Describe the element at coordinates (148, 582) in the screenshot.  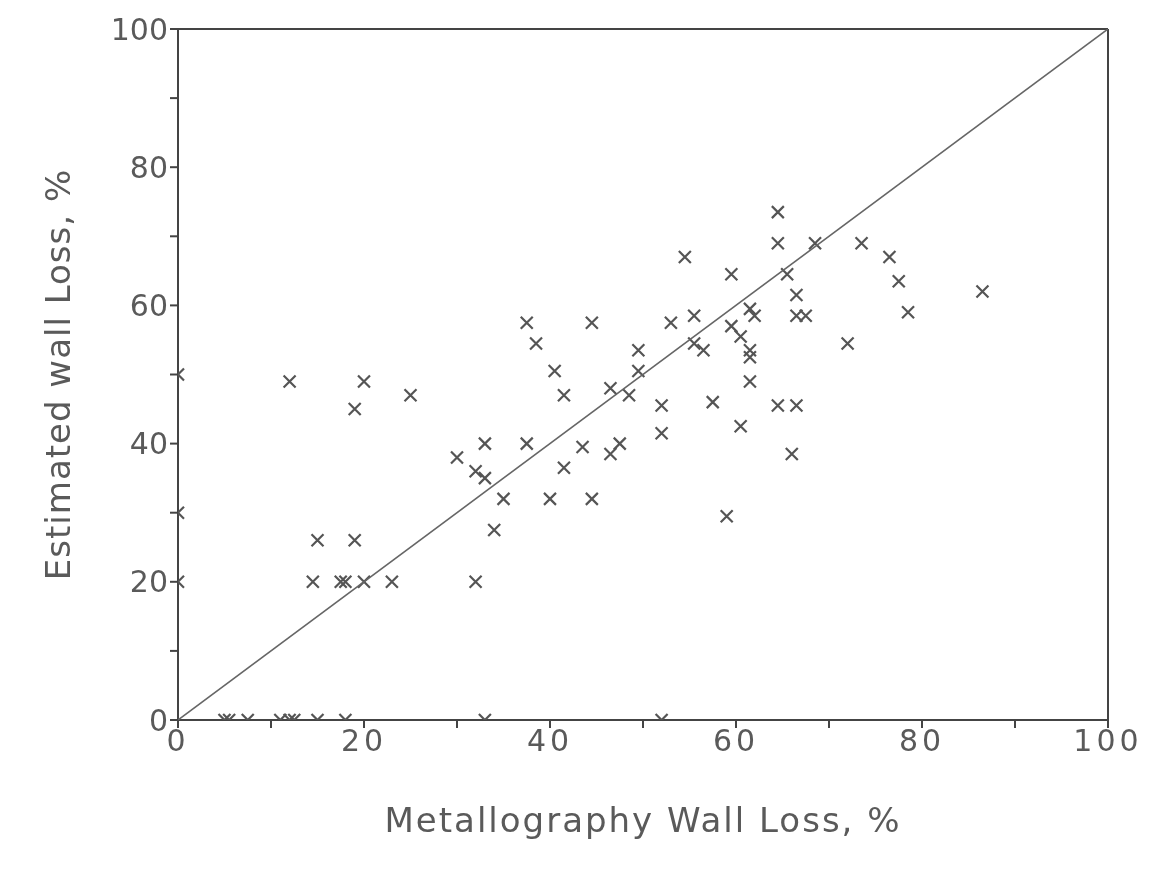
I see `y-tick-label: 20` at that location.